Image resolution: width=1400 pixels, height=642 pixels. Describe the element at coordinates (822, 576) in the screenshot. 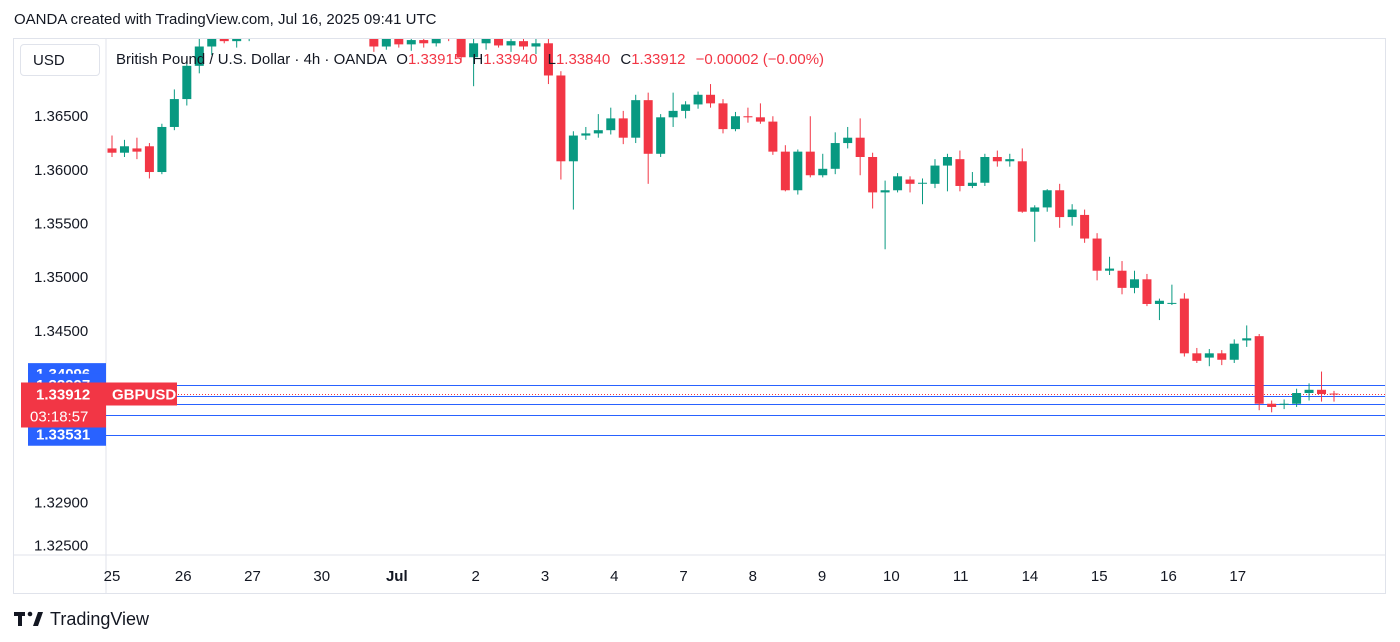

I see `x-tick-label: 9` at that location.